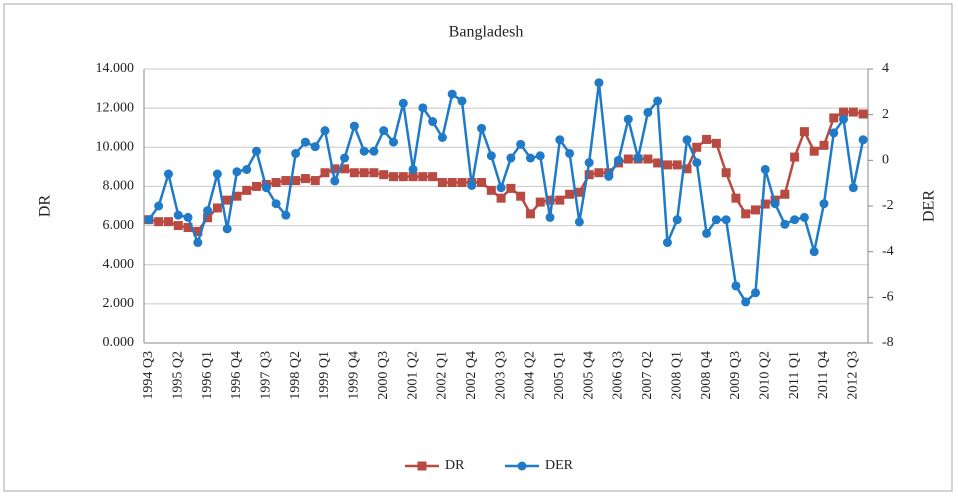  Describe the element at coordinates (588, 375) in the screenshot. I see `x-tick-label: 2005 Q4` at that location.